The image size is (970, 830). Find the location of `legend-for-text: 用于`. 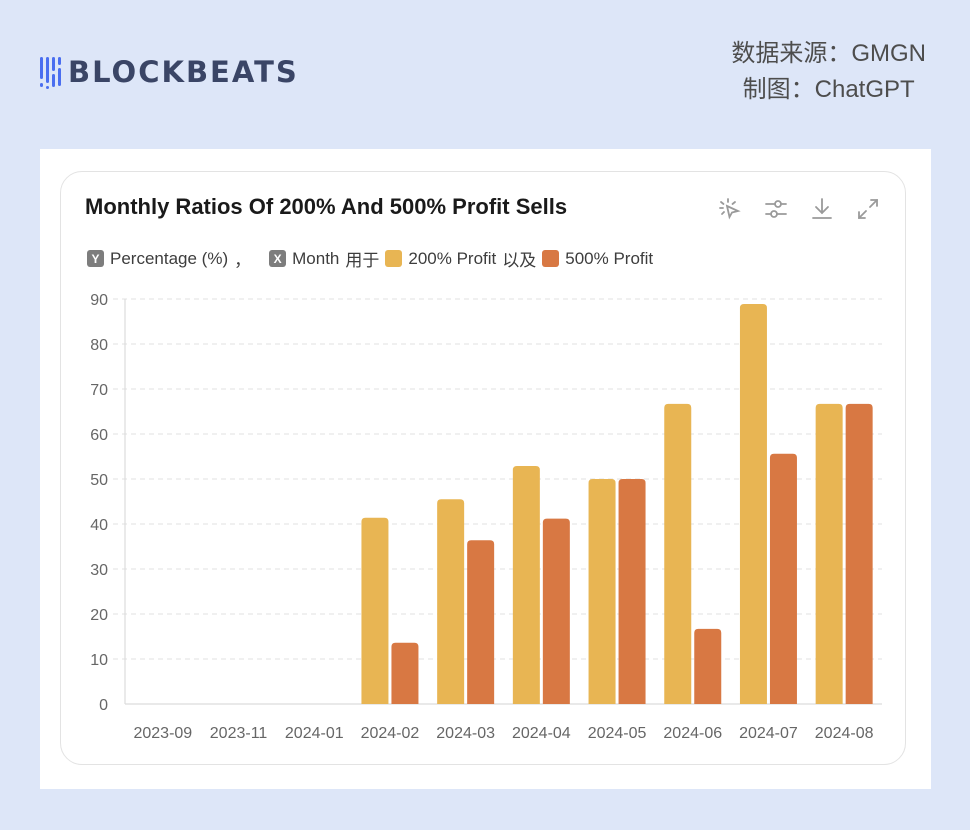

legend-for-text: 用于 is located at coordinates (362, 260).